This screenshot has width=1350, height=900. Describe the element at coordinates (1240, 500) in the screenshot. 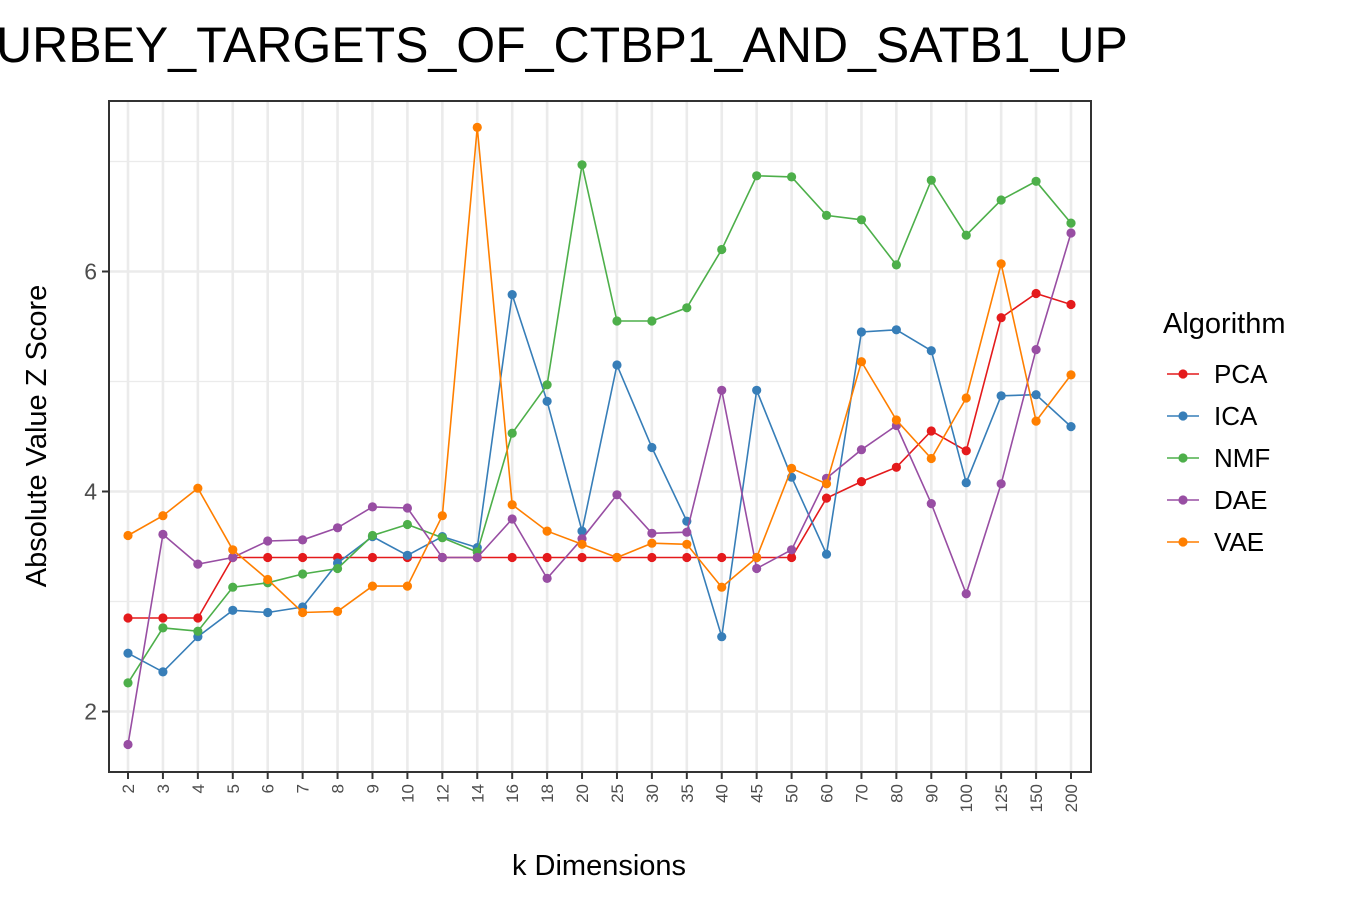

I see `legend-label: DAE` at that location.